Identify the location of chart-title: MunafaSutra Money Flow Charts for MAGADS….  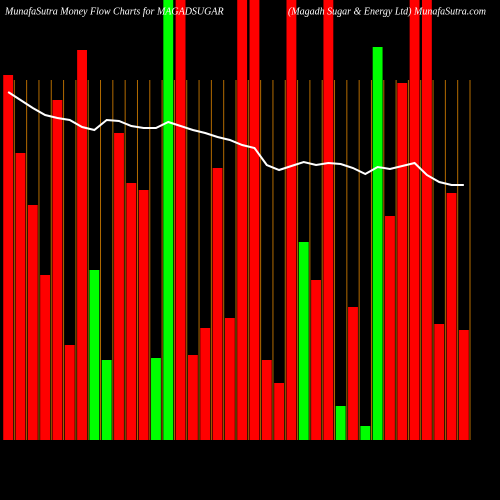
(114, 11).